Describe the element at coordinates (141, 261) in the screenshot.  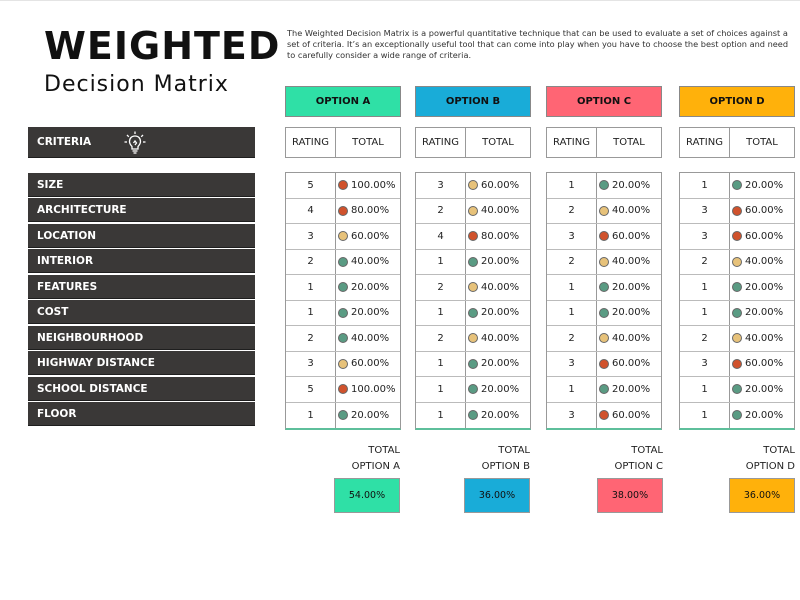
I see `criteria-item-interior: INTERIOR` at that location.